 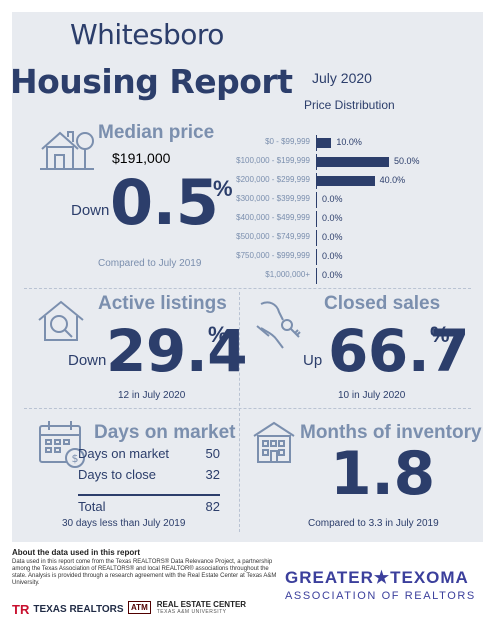 What do you see at coordinates (382, 474) in the screenshot?
I see `months-inventory-value: 1.8` at bounding box center [382, 474].